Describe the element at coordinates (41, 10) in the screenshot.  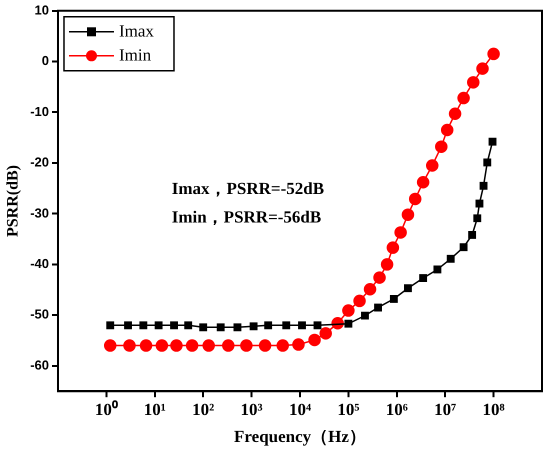
I see `y-tick-label: 10` at that location.